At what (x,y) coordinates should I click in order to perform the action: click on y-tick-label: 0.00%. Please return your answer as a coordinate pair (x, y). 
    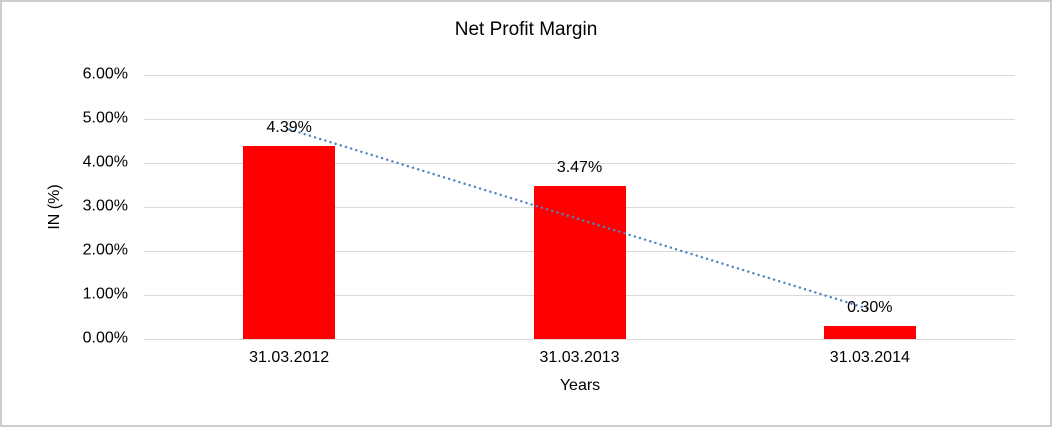
    Looking at the image, I should click on (105, 338).